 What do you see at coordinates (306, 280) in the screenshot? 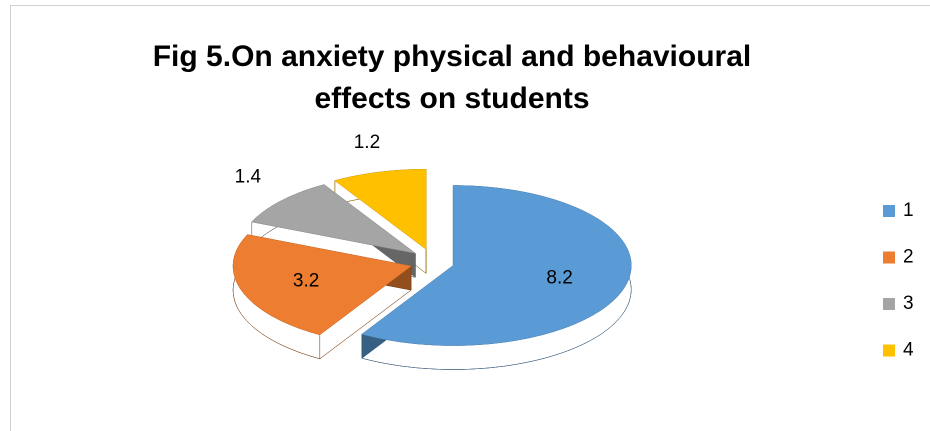
I see `data-label: 3.2` at bounding box center [306, 280].